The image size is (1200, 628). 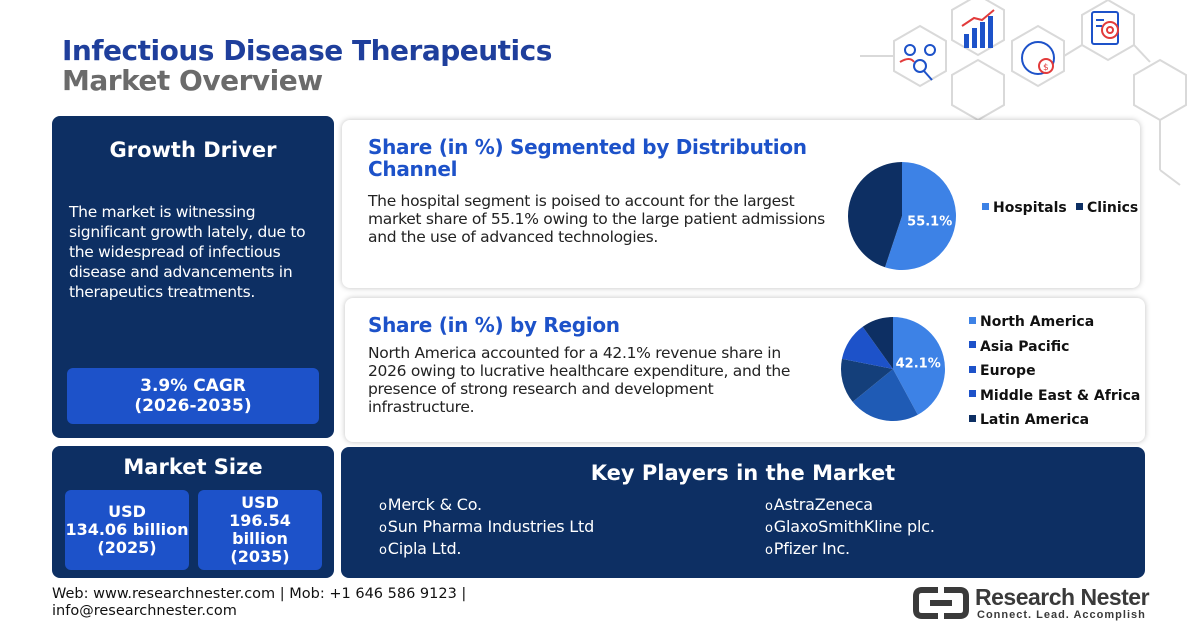 What do you see at coordinates (877, 343) in the screenshot?
I see `pie-slice-latin-america` at bounding box center [877, 343].